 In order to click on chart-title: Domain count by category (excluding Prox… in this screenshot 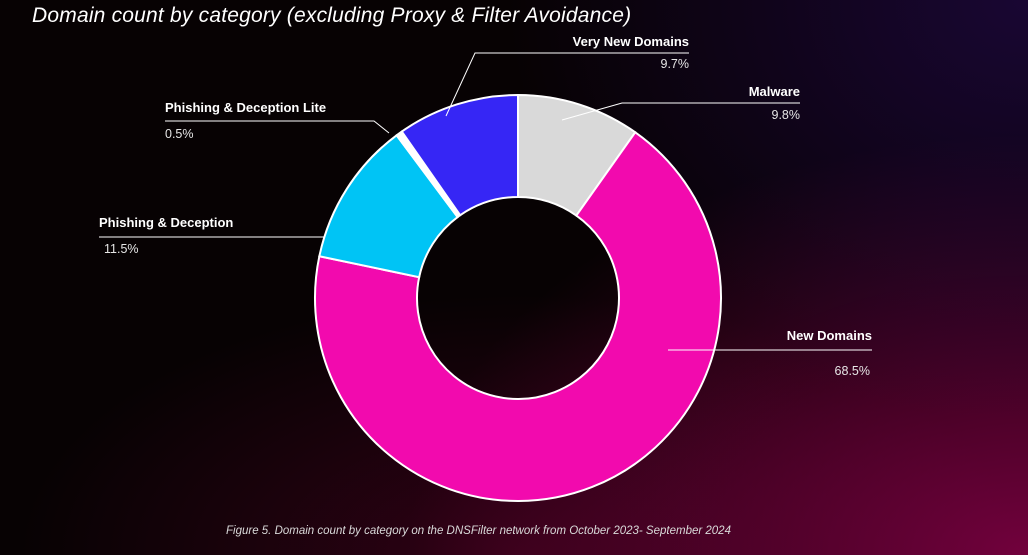, I will do `click(332, 15)`.